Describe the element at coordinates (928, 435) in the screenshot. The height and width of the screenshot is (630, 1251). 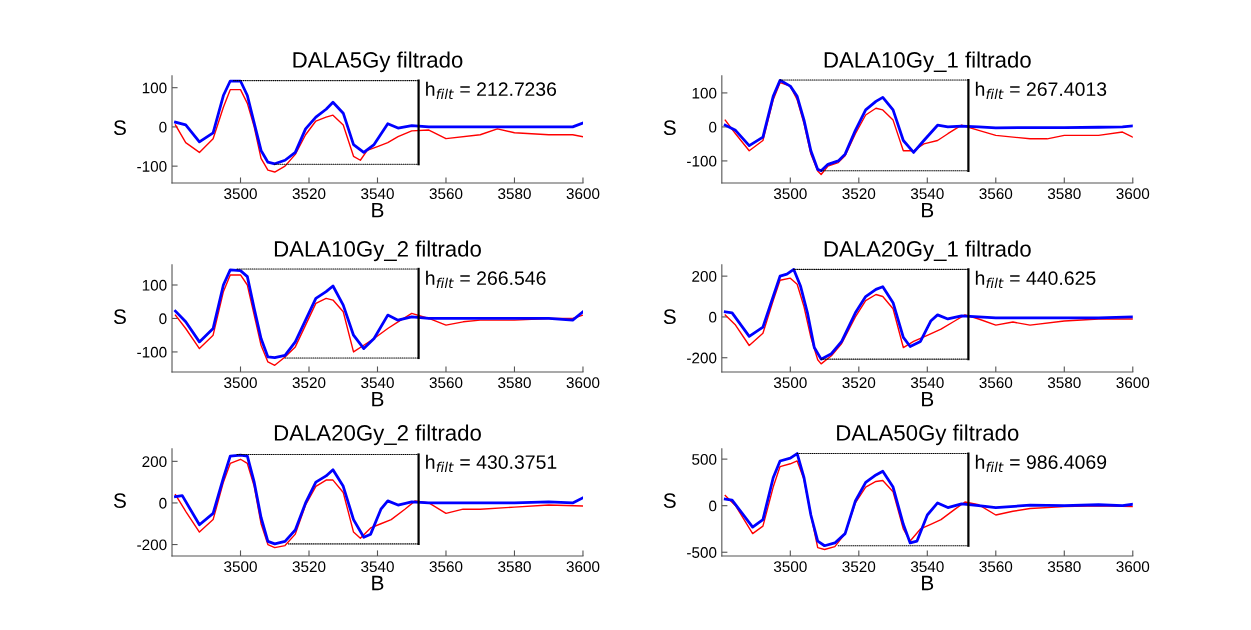
I see `chart-title: DALA50Gy filtrado` at that location.